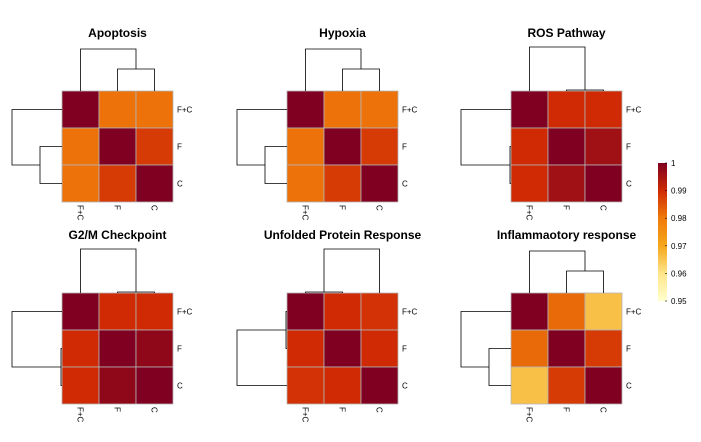 This screenshot has width=701, height=442. What do you see at coordinates (672, 232) in the screenshot?
I see `color-scale-legend: 1 0.99 0.98 0.97 0.96 0.95` at bounding box center [672, 232].